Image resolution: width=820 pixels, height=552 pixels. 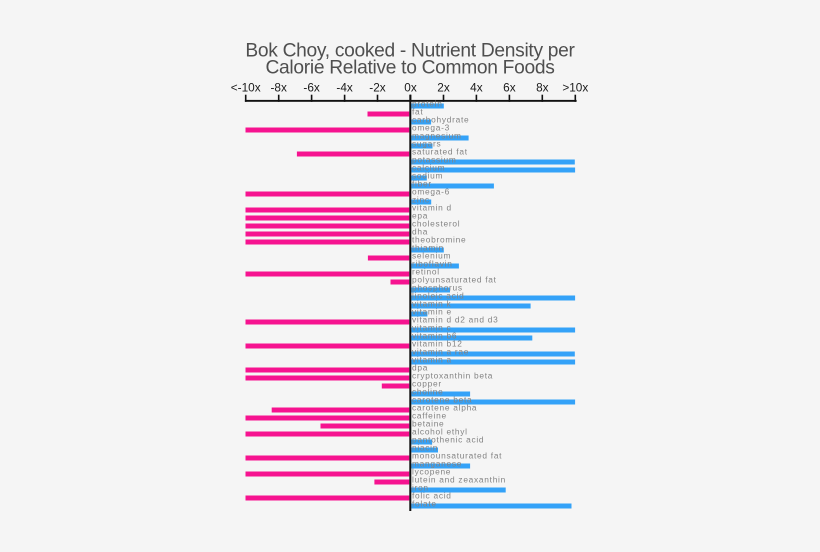 I want to click on svg-text: vitamin d d2 and d3, so click(x=455, y=320).